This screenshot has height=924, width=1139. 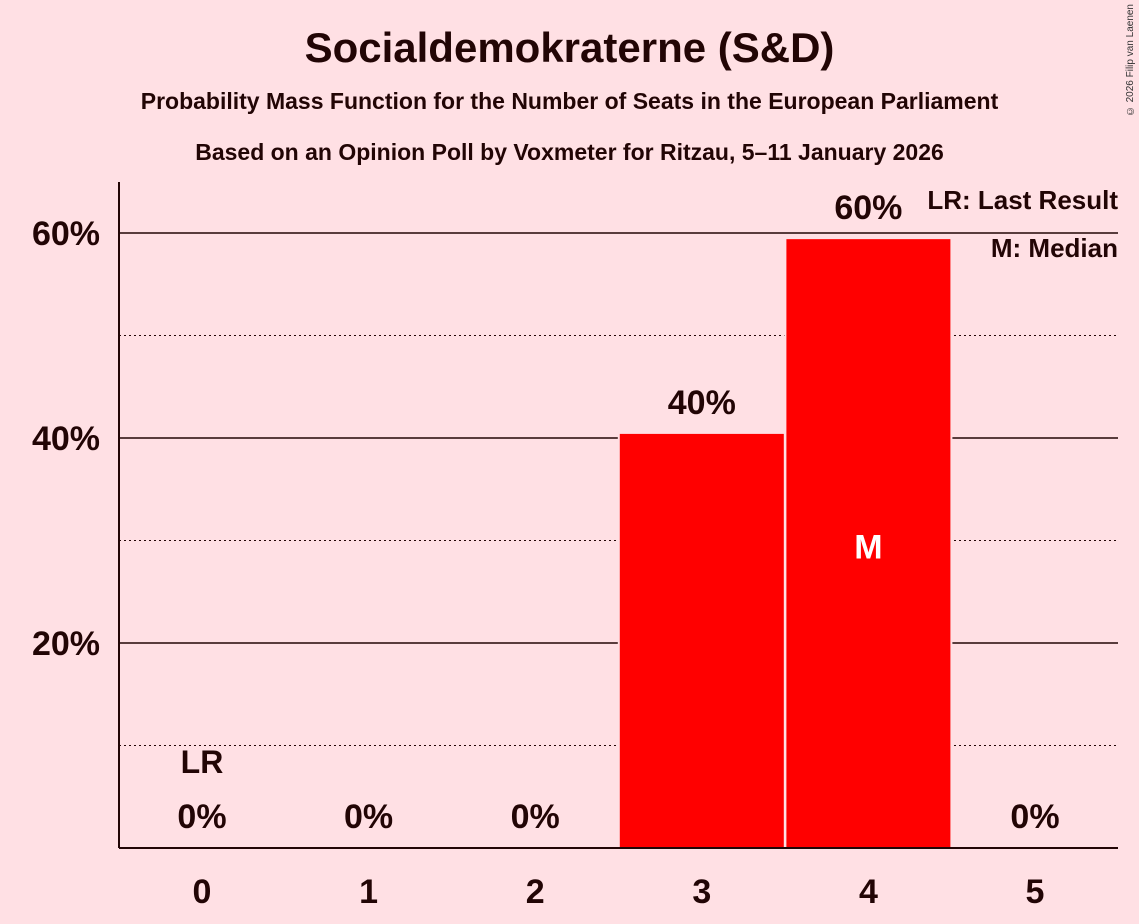 I want to click on data-label: 40%, so click(x=702, y=403).